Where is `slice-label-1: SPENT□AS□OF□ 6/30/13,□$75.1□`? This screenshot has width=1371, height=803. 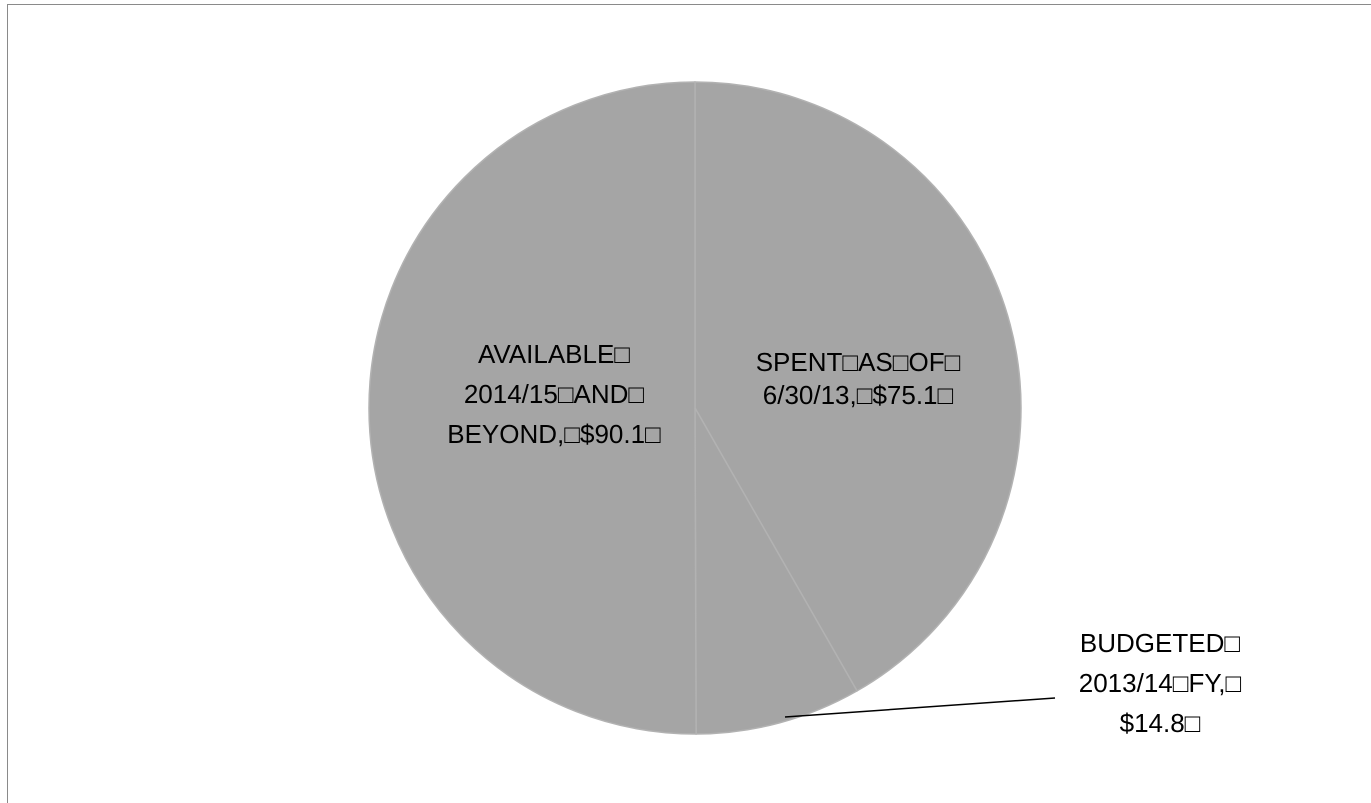
slice-label-1: SPENT□AS□OF□ 6/30/13,□$75.1□ is located at coordinates (858, 378).